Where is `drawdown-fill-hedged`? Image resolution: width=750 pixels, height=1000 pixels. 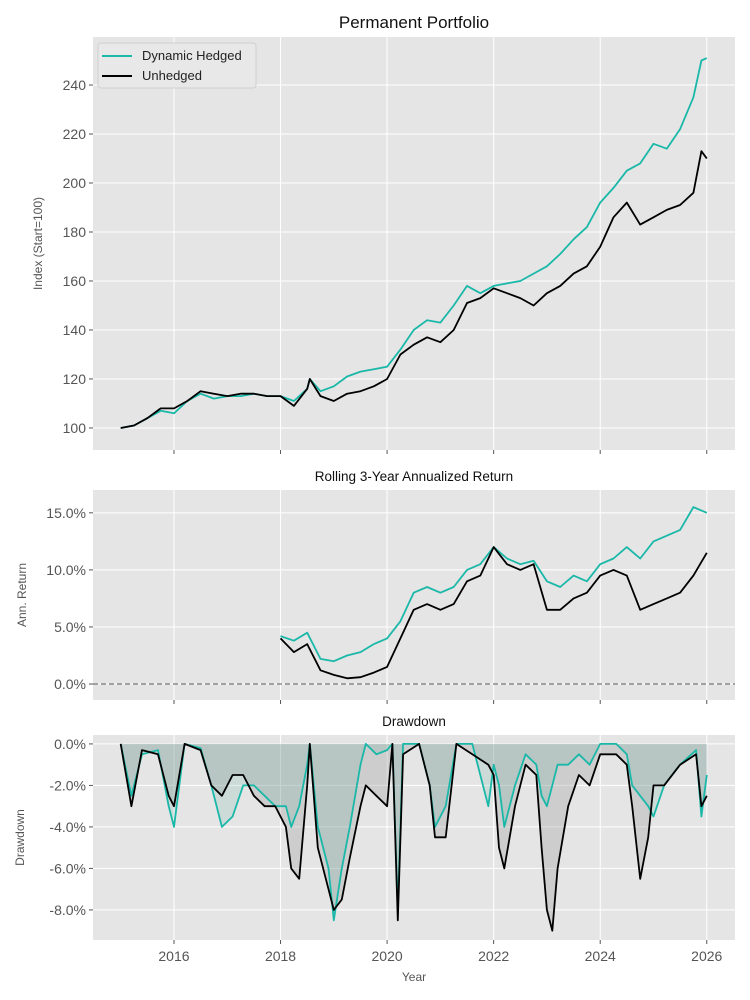 drawdown-fill-hedged is located at coordinates (413, 832).